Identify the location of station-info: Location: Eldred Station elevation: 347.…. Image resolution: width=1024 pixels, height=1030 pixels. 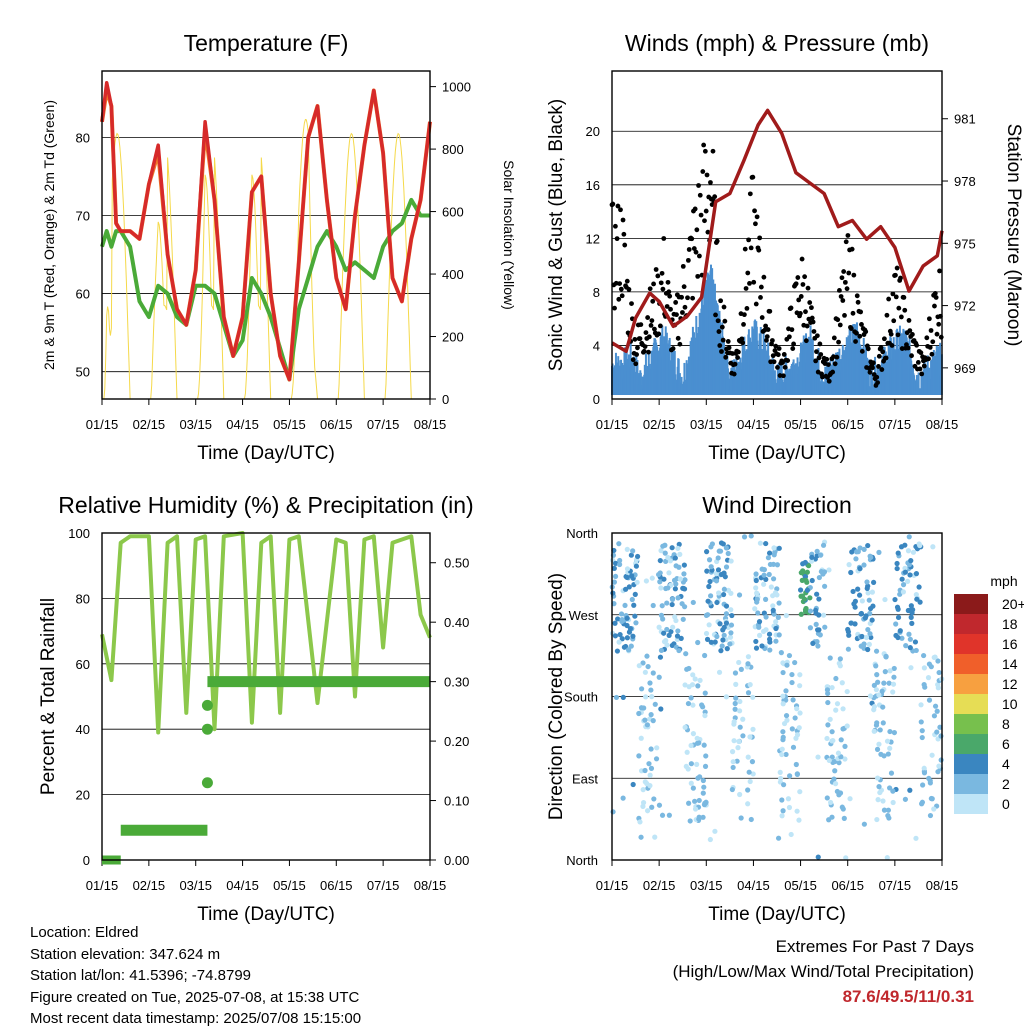
(195, 976).